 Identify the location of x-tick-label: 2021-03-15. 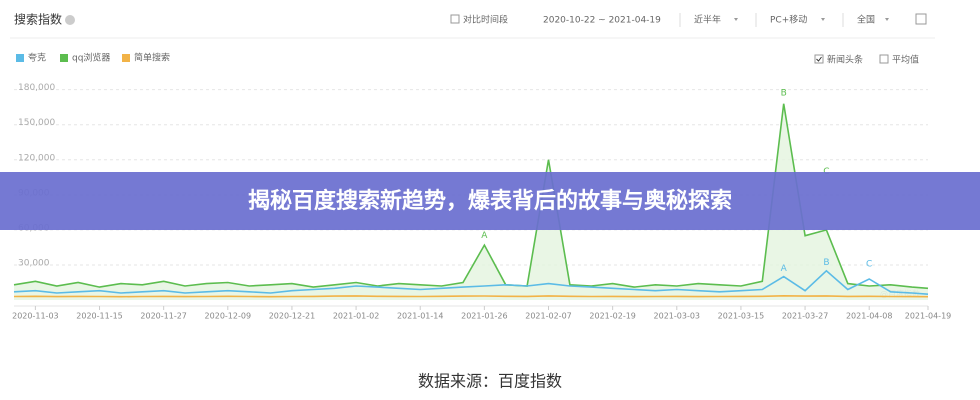
(741, 316).